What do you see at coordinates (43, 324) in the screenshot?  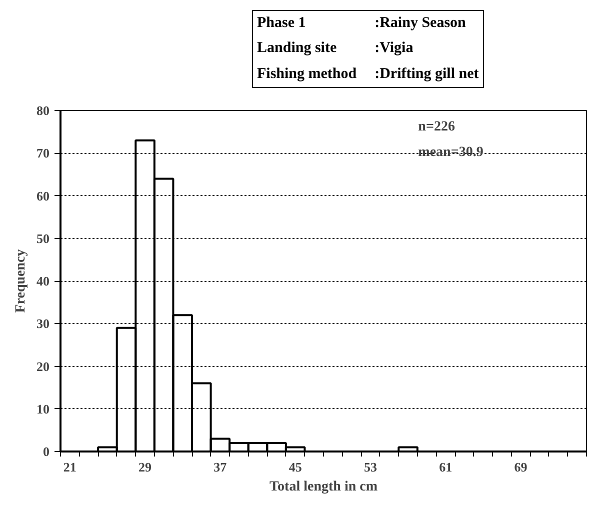 I see `y-tick-label: 30` at bounding box center [43, 324].